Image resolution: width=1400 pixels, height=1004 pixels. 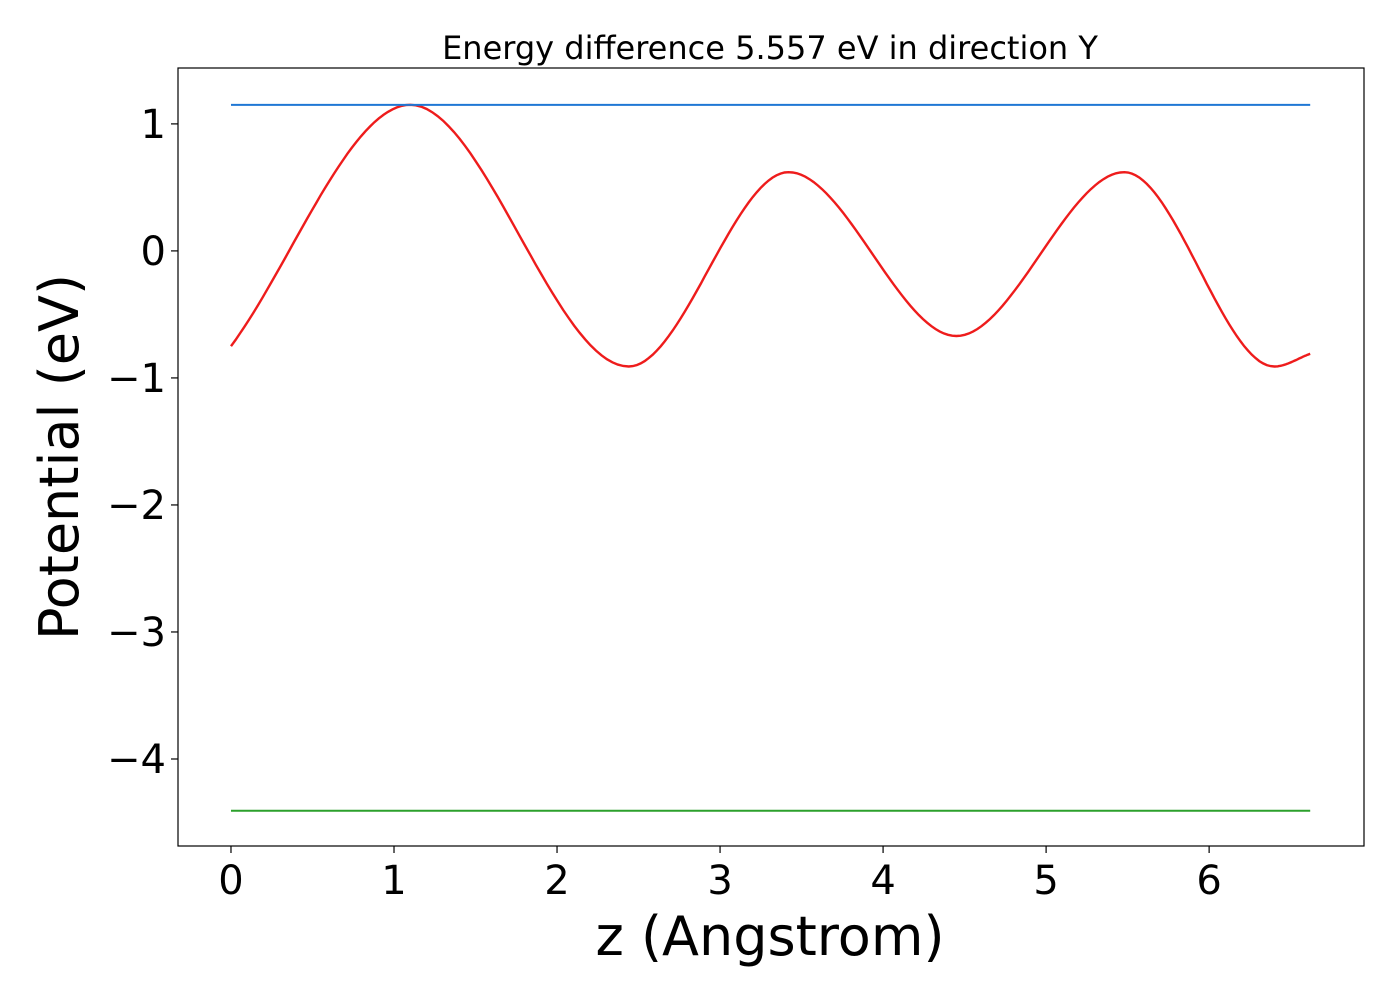 What do you see at coordinates (136, 760) in the screenshot?
I see `y-tick-label: −4` at bounding box center [136, 760].